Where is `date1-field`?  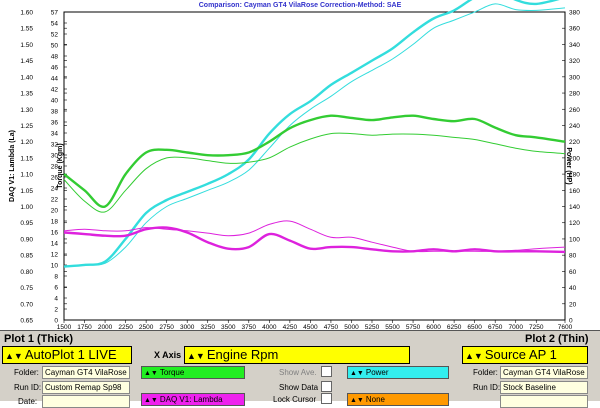 date1-field is located at coordinates (86, 401).